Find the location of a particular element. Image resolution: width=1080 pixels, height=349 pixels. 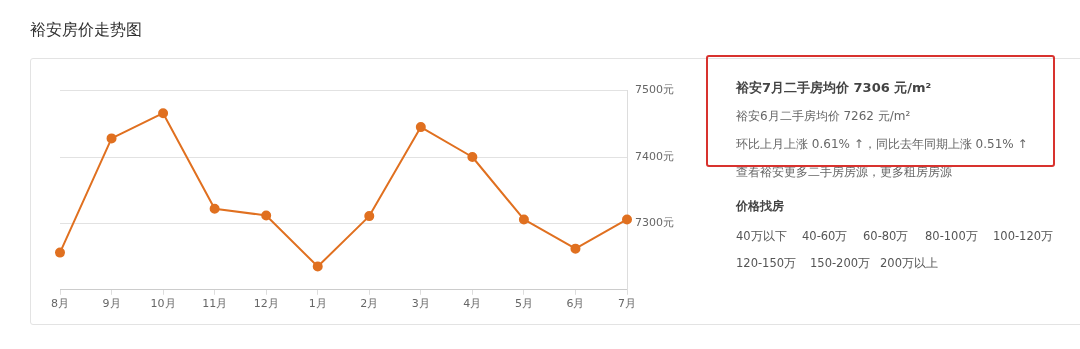

x-tick-label: 8月 is located at coordinates (60, 304).